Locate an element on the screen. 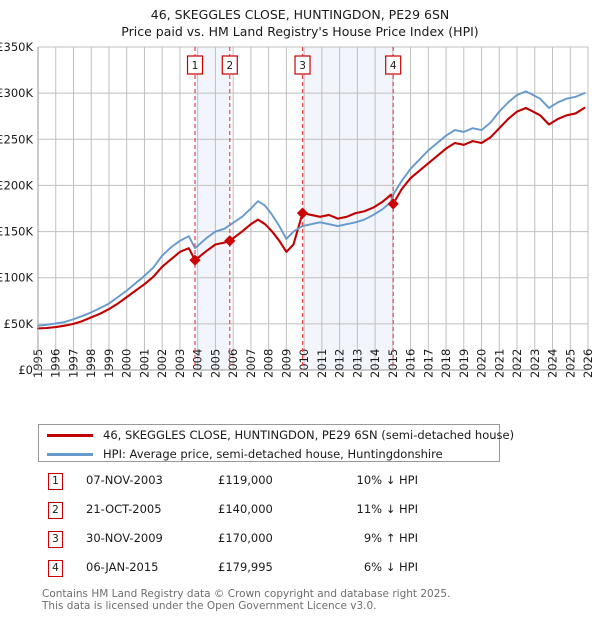 The width and height of the screenshot is (600, 620). x-axis-tick-label: 2025 is located at coordinates (570, 363).